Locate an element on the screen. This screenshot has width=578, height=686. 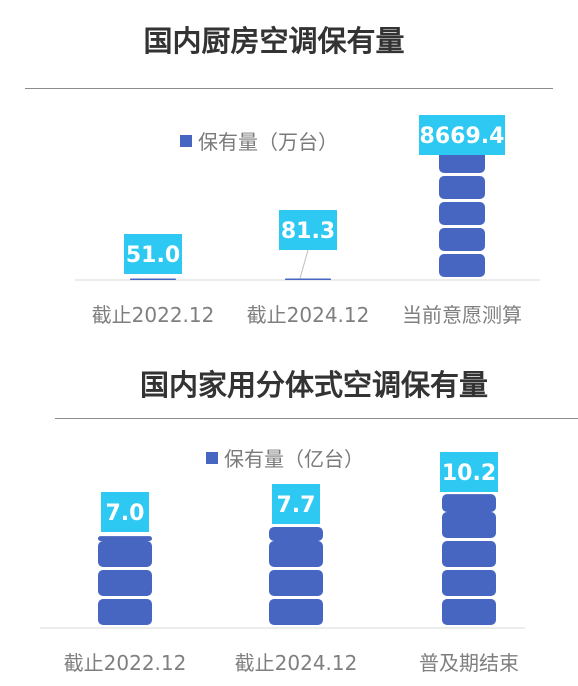
chart1-legend-label: 保有量（万台） is located at coordinates (268, 142).